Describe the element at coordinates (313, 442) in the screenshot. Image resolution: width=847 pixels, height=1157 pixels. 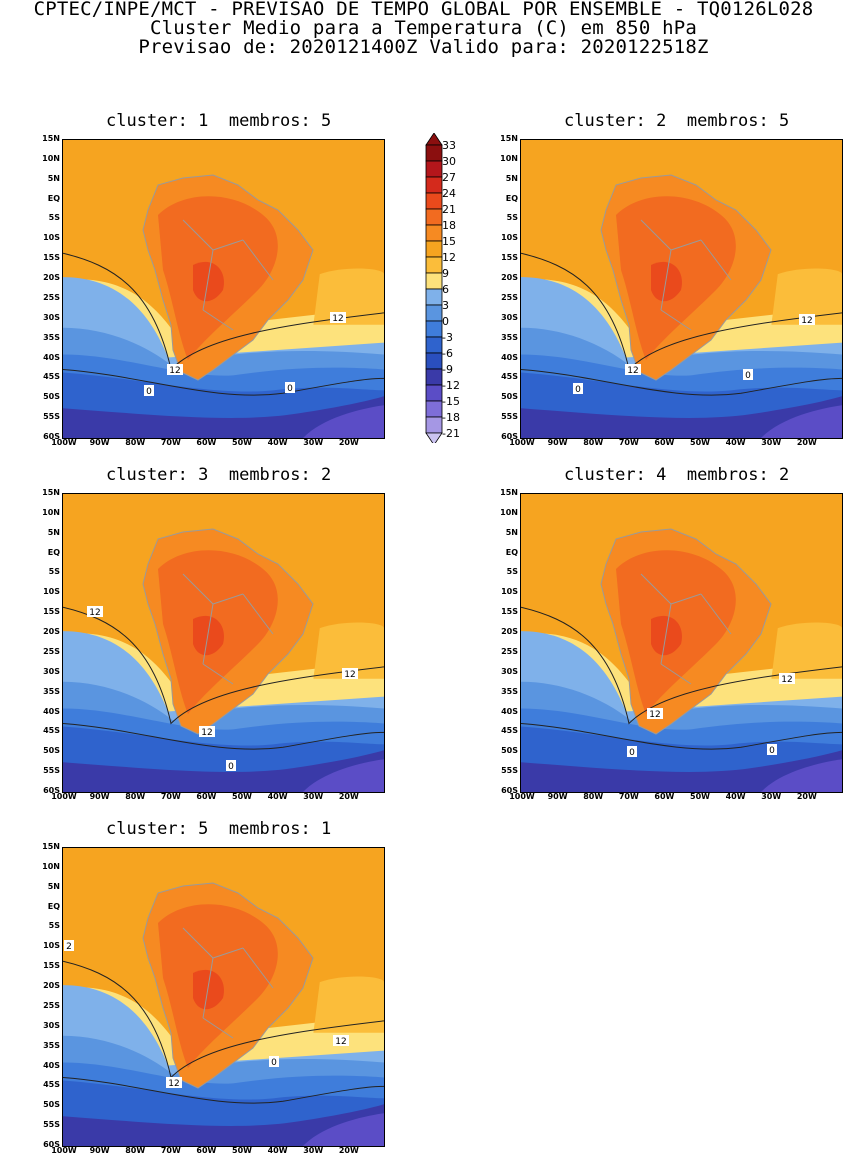
I see `longitude-tick: 30W` at that location.